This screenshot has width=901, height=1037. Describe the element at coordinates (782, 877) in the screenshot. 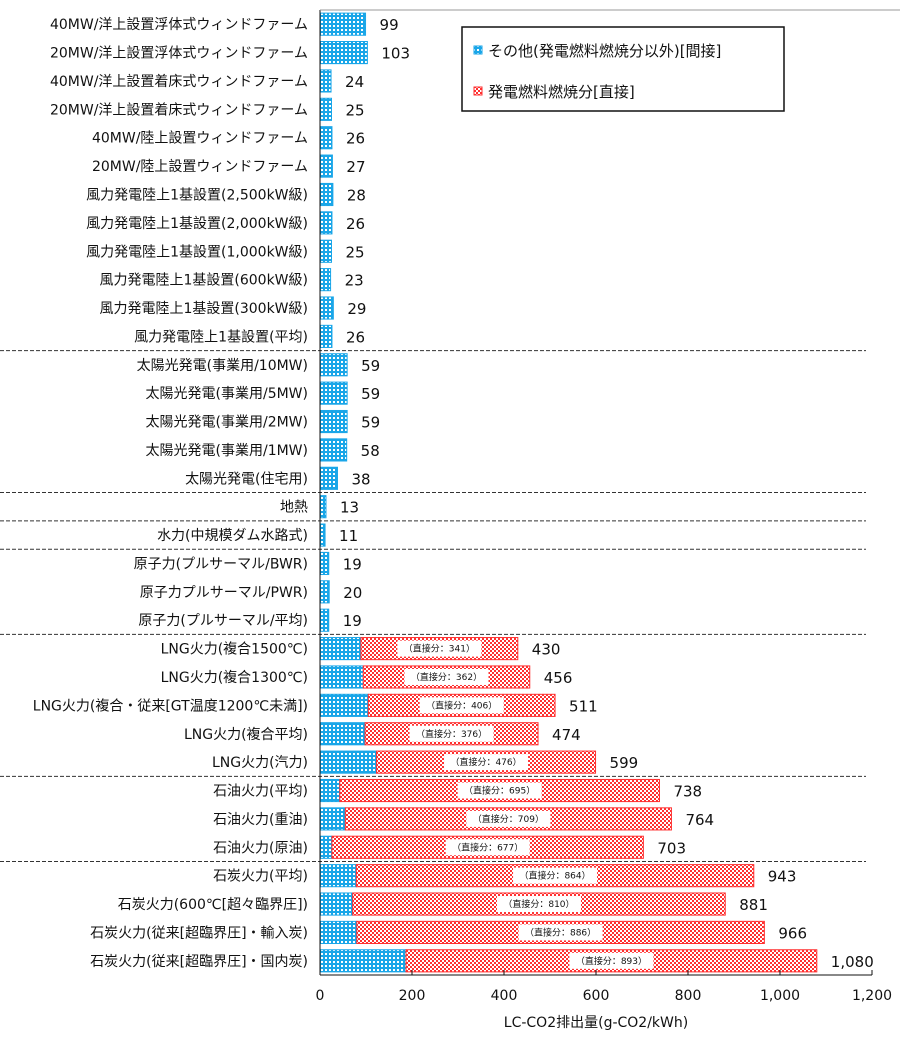

I see `total-label: 943` at that location.